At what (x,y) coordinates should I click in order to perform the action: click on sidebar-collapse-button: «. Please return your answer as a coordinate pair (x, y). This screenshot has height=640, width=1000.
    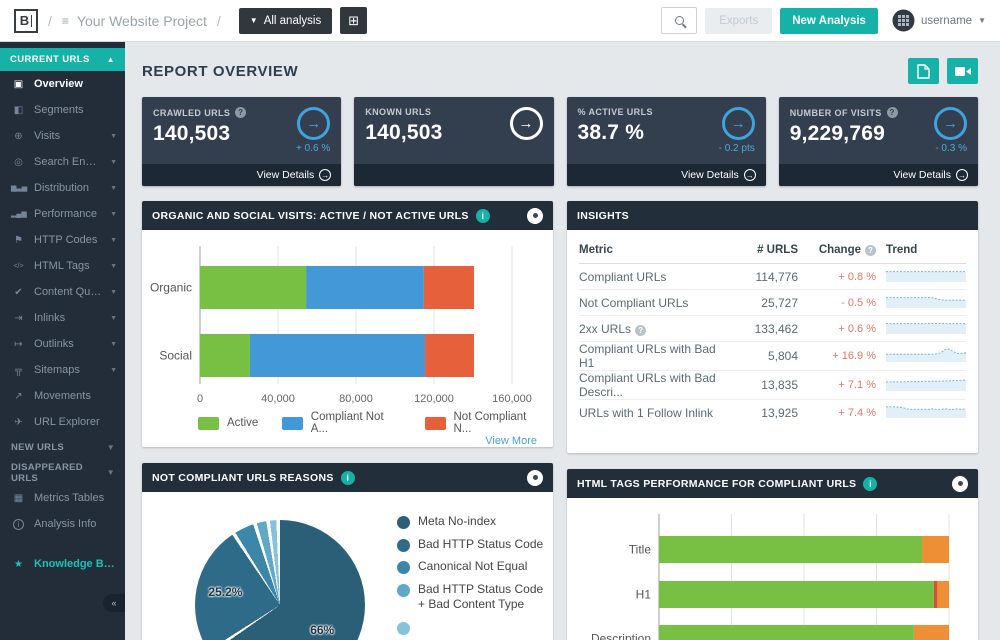
    Looking at the image, I should click on (114, 603).